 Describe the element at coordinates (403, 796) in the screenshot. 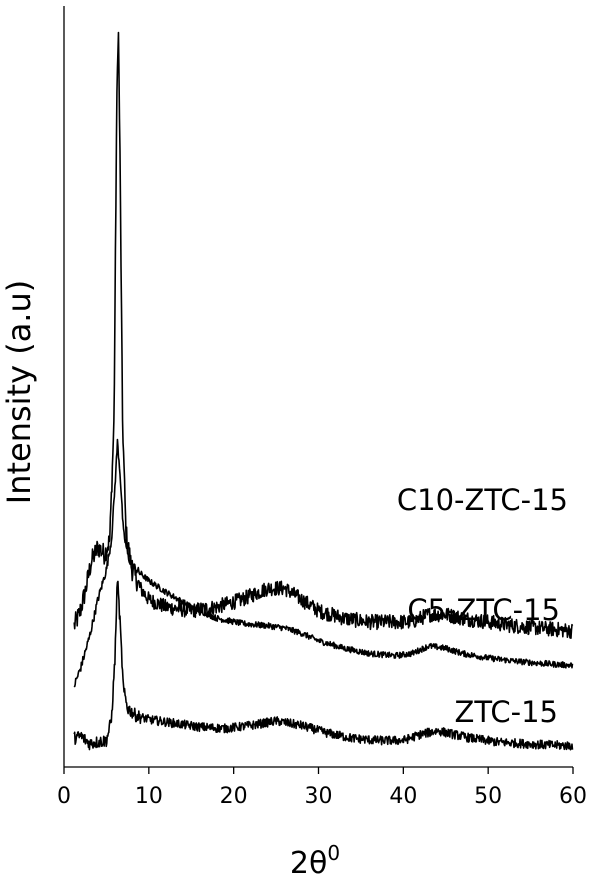

I see `x-tick-label-40: 40` at that location.